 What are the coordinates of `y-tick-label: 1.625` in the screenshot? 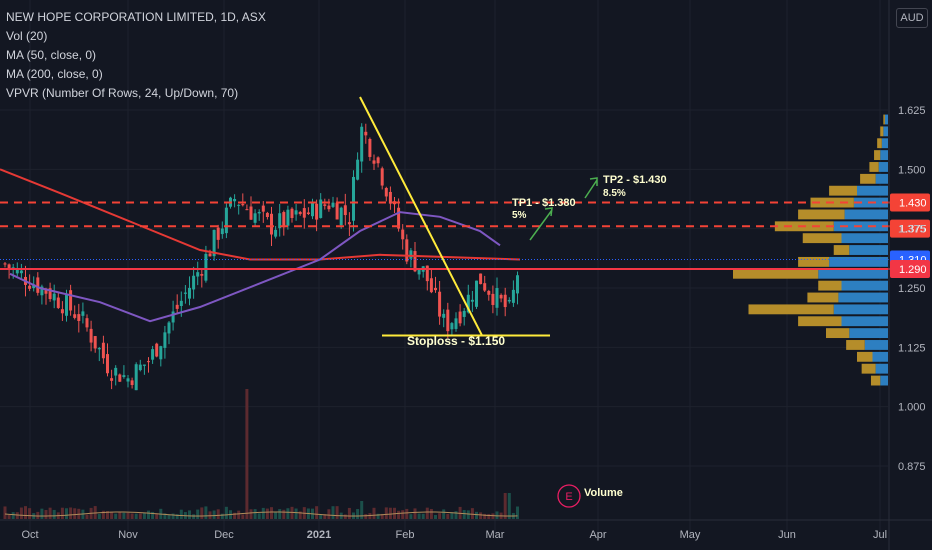 It's located at (912, 111).